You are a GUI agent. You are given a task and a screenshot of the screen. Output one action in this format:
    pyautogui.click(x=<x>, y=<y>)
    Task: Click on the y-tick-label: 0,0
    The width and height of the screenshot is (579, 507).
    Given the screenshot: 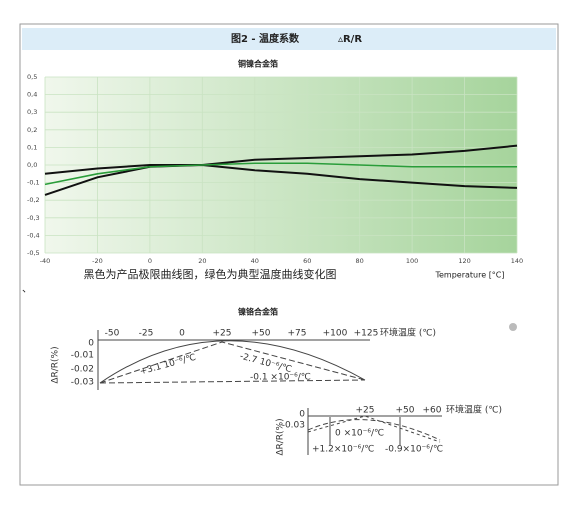 What is the action you would take?
    pyautogui.click(x=32, y=165)
    